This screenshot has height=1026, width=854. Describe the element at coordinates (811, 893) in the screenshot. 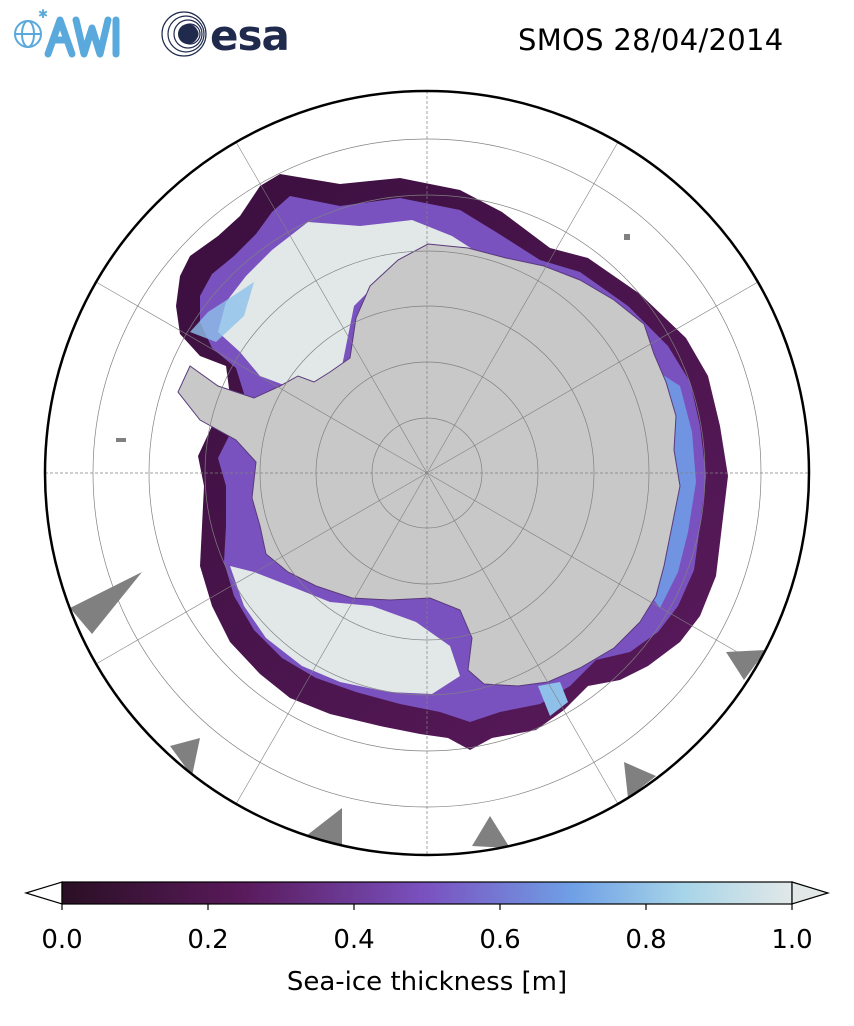

I see `colorbar-extend-max` at that location.